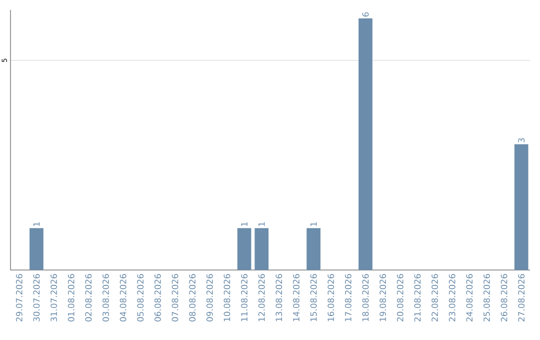 This screenshot has width=540, height=340. Describe the element at coordinates (19, 298) in the screenshot. I see `x-tick-label: 29.07.2026` at that location.